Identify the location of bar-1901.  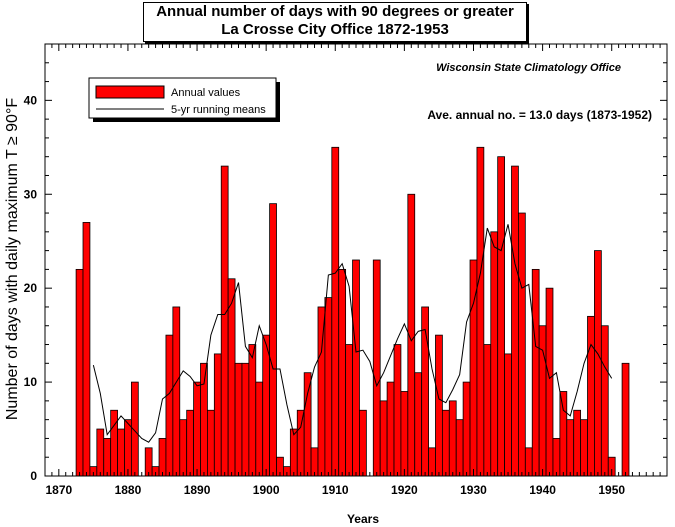
(273, 340).